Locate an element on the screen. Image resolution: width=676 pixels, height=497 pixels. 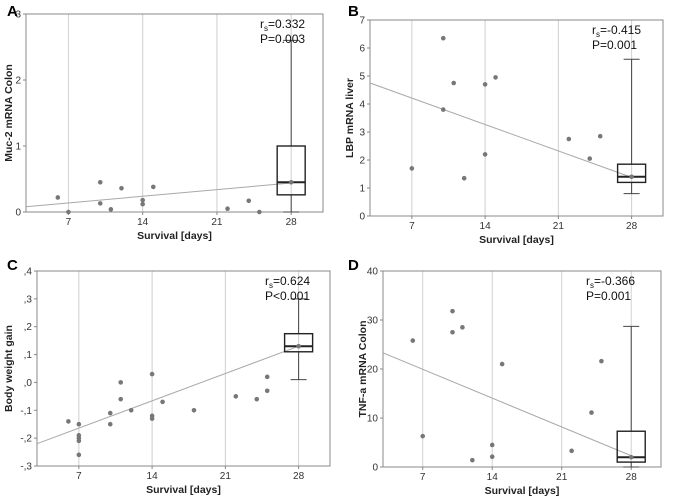
y-tick-label: -,1 is located at coordinates (26, 411).